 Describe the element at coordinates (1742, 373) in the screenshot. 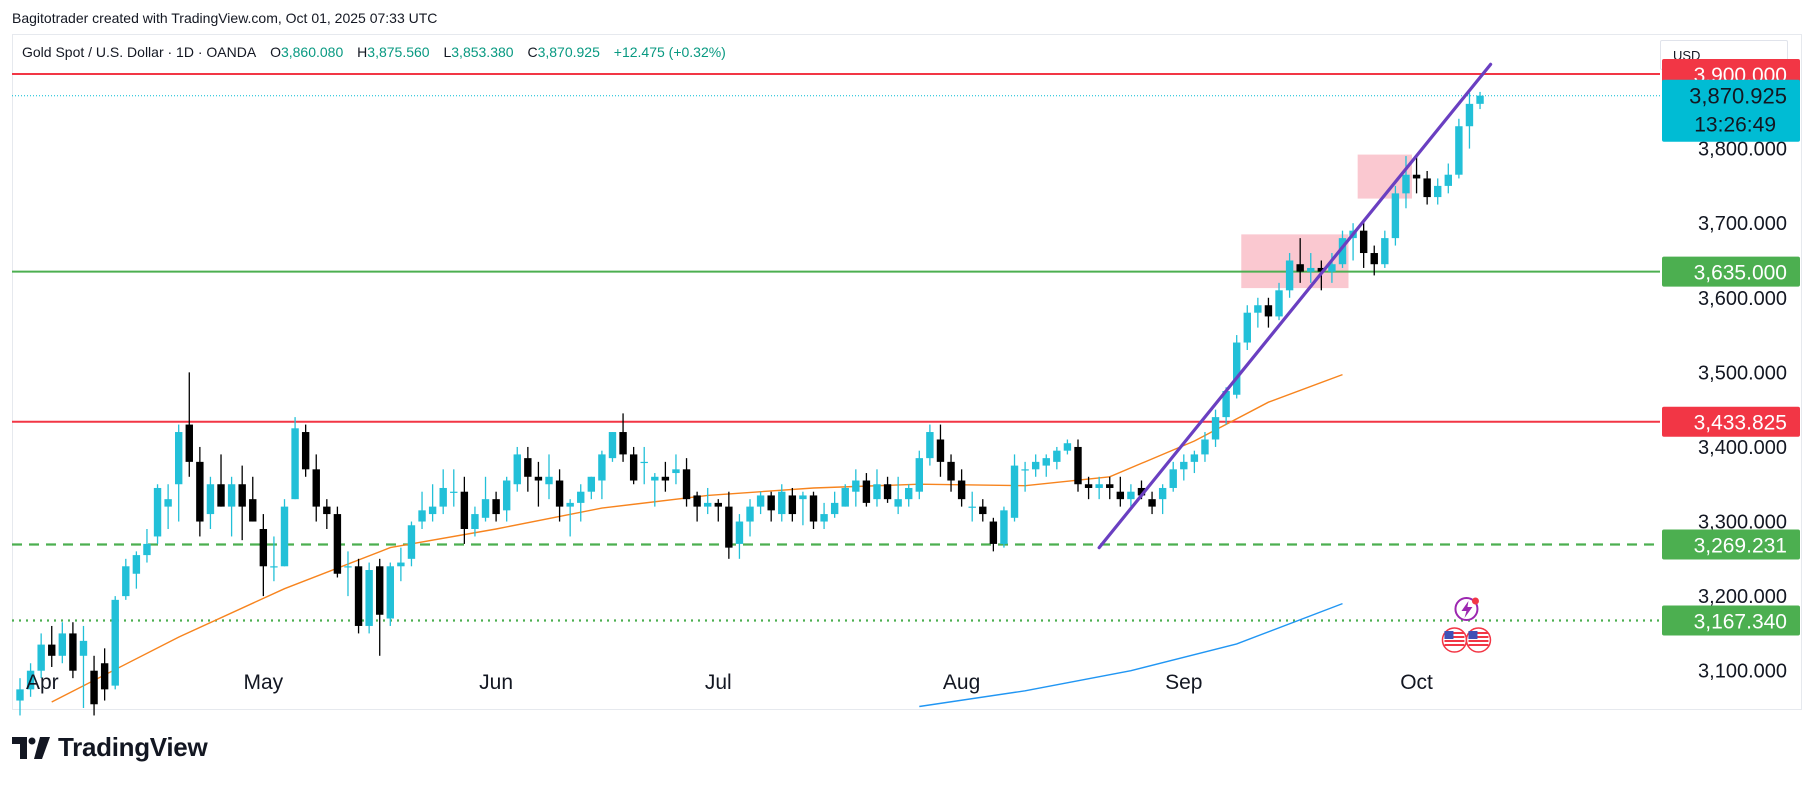

I see `y-tick-label: 3,500.000` at that location.